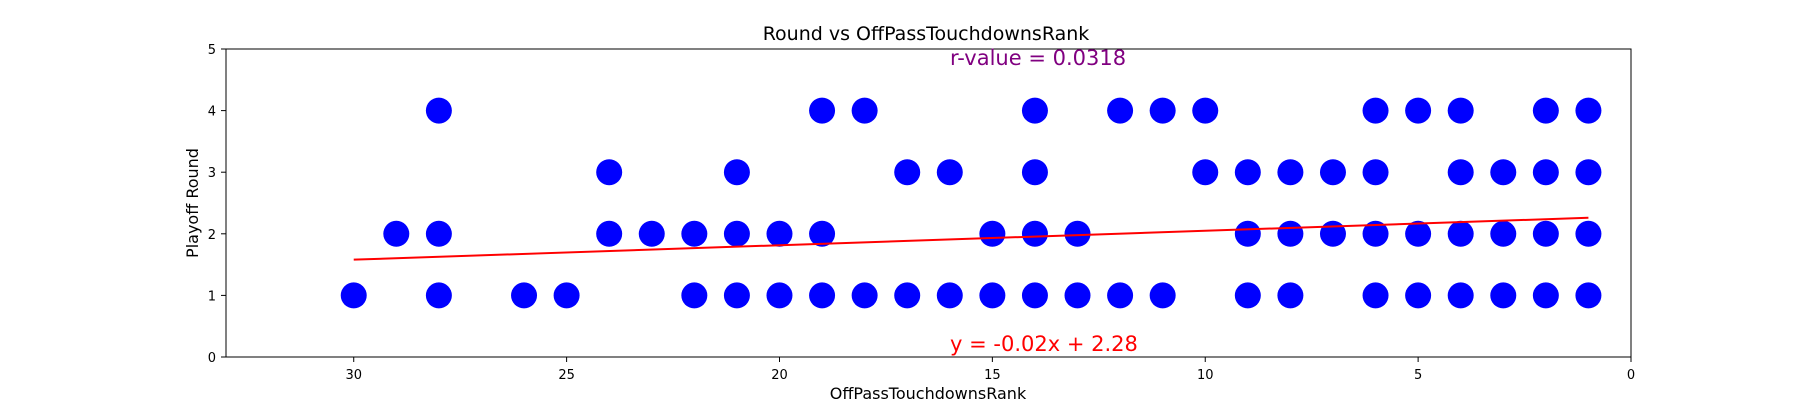  What do you see at coordinates (212, 50) in the screenshot?
I see `y-tick-label: 5` at bounding box center [212, 50].